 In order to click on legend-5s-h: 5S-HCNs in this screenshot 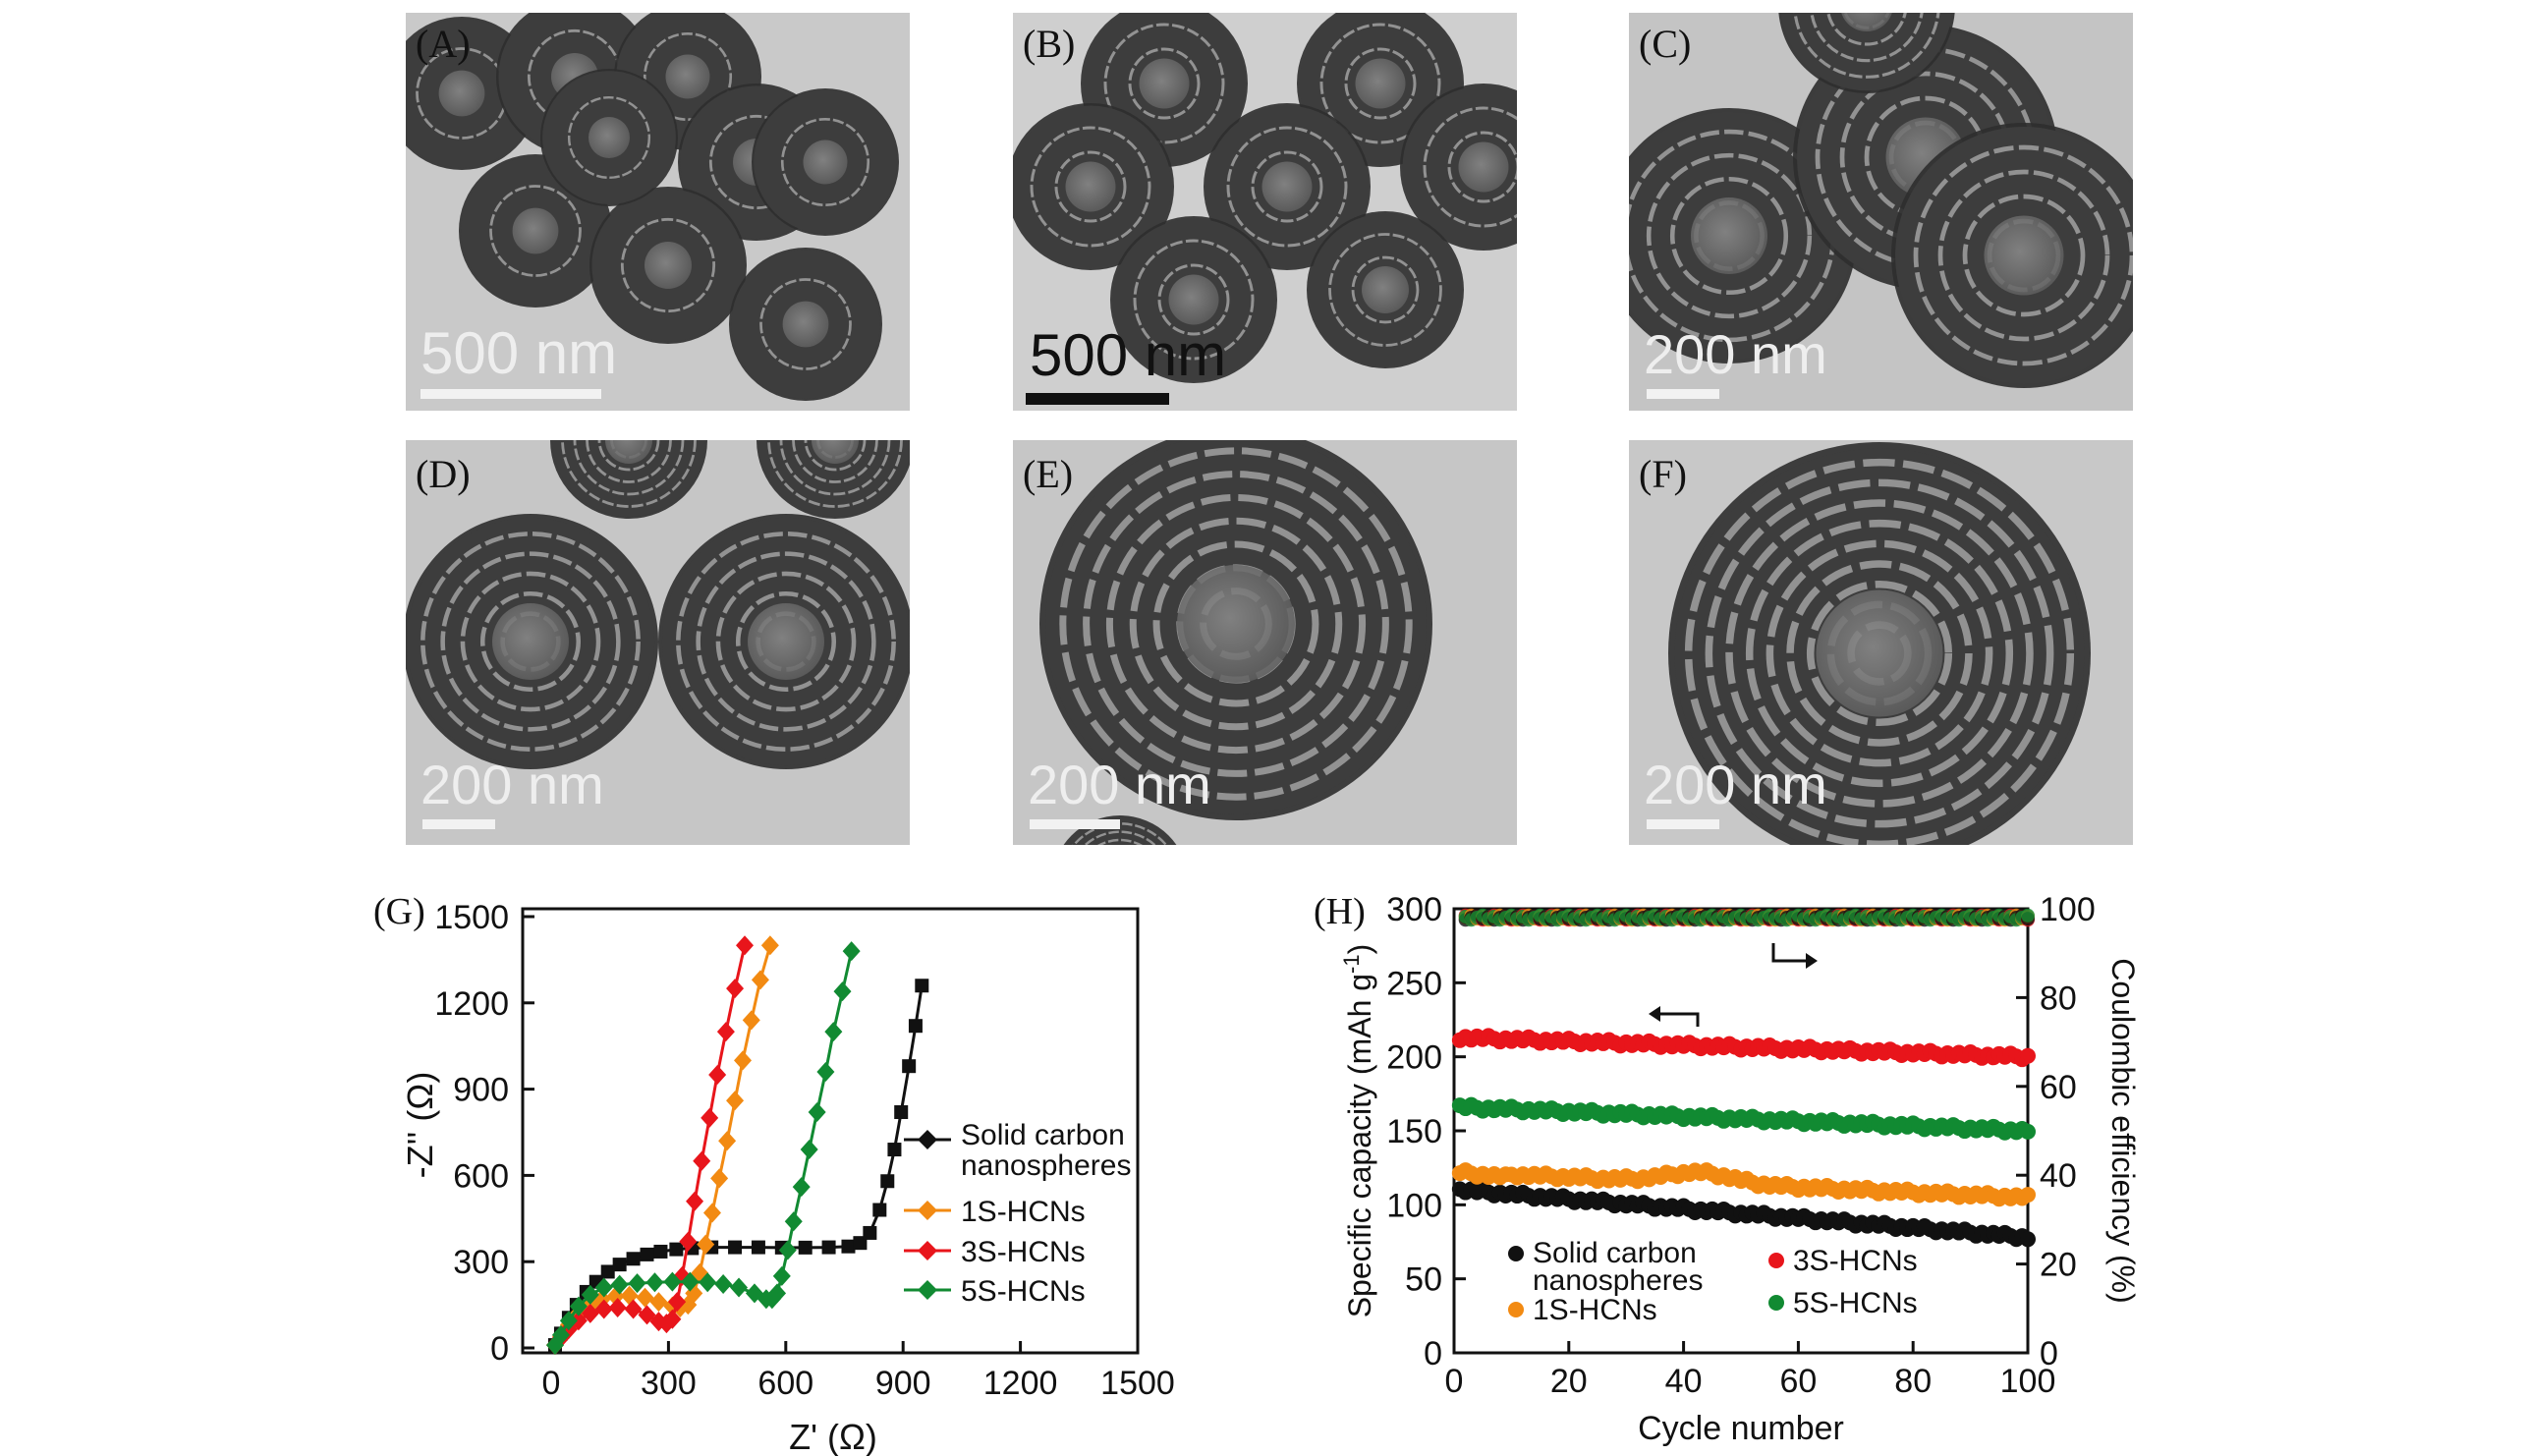, I will do `click(1855, 1303)`.